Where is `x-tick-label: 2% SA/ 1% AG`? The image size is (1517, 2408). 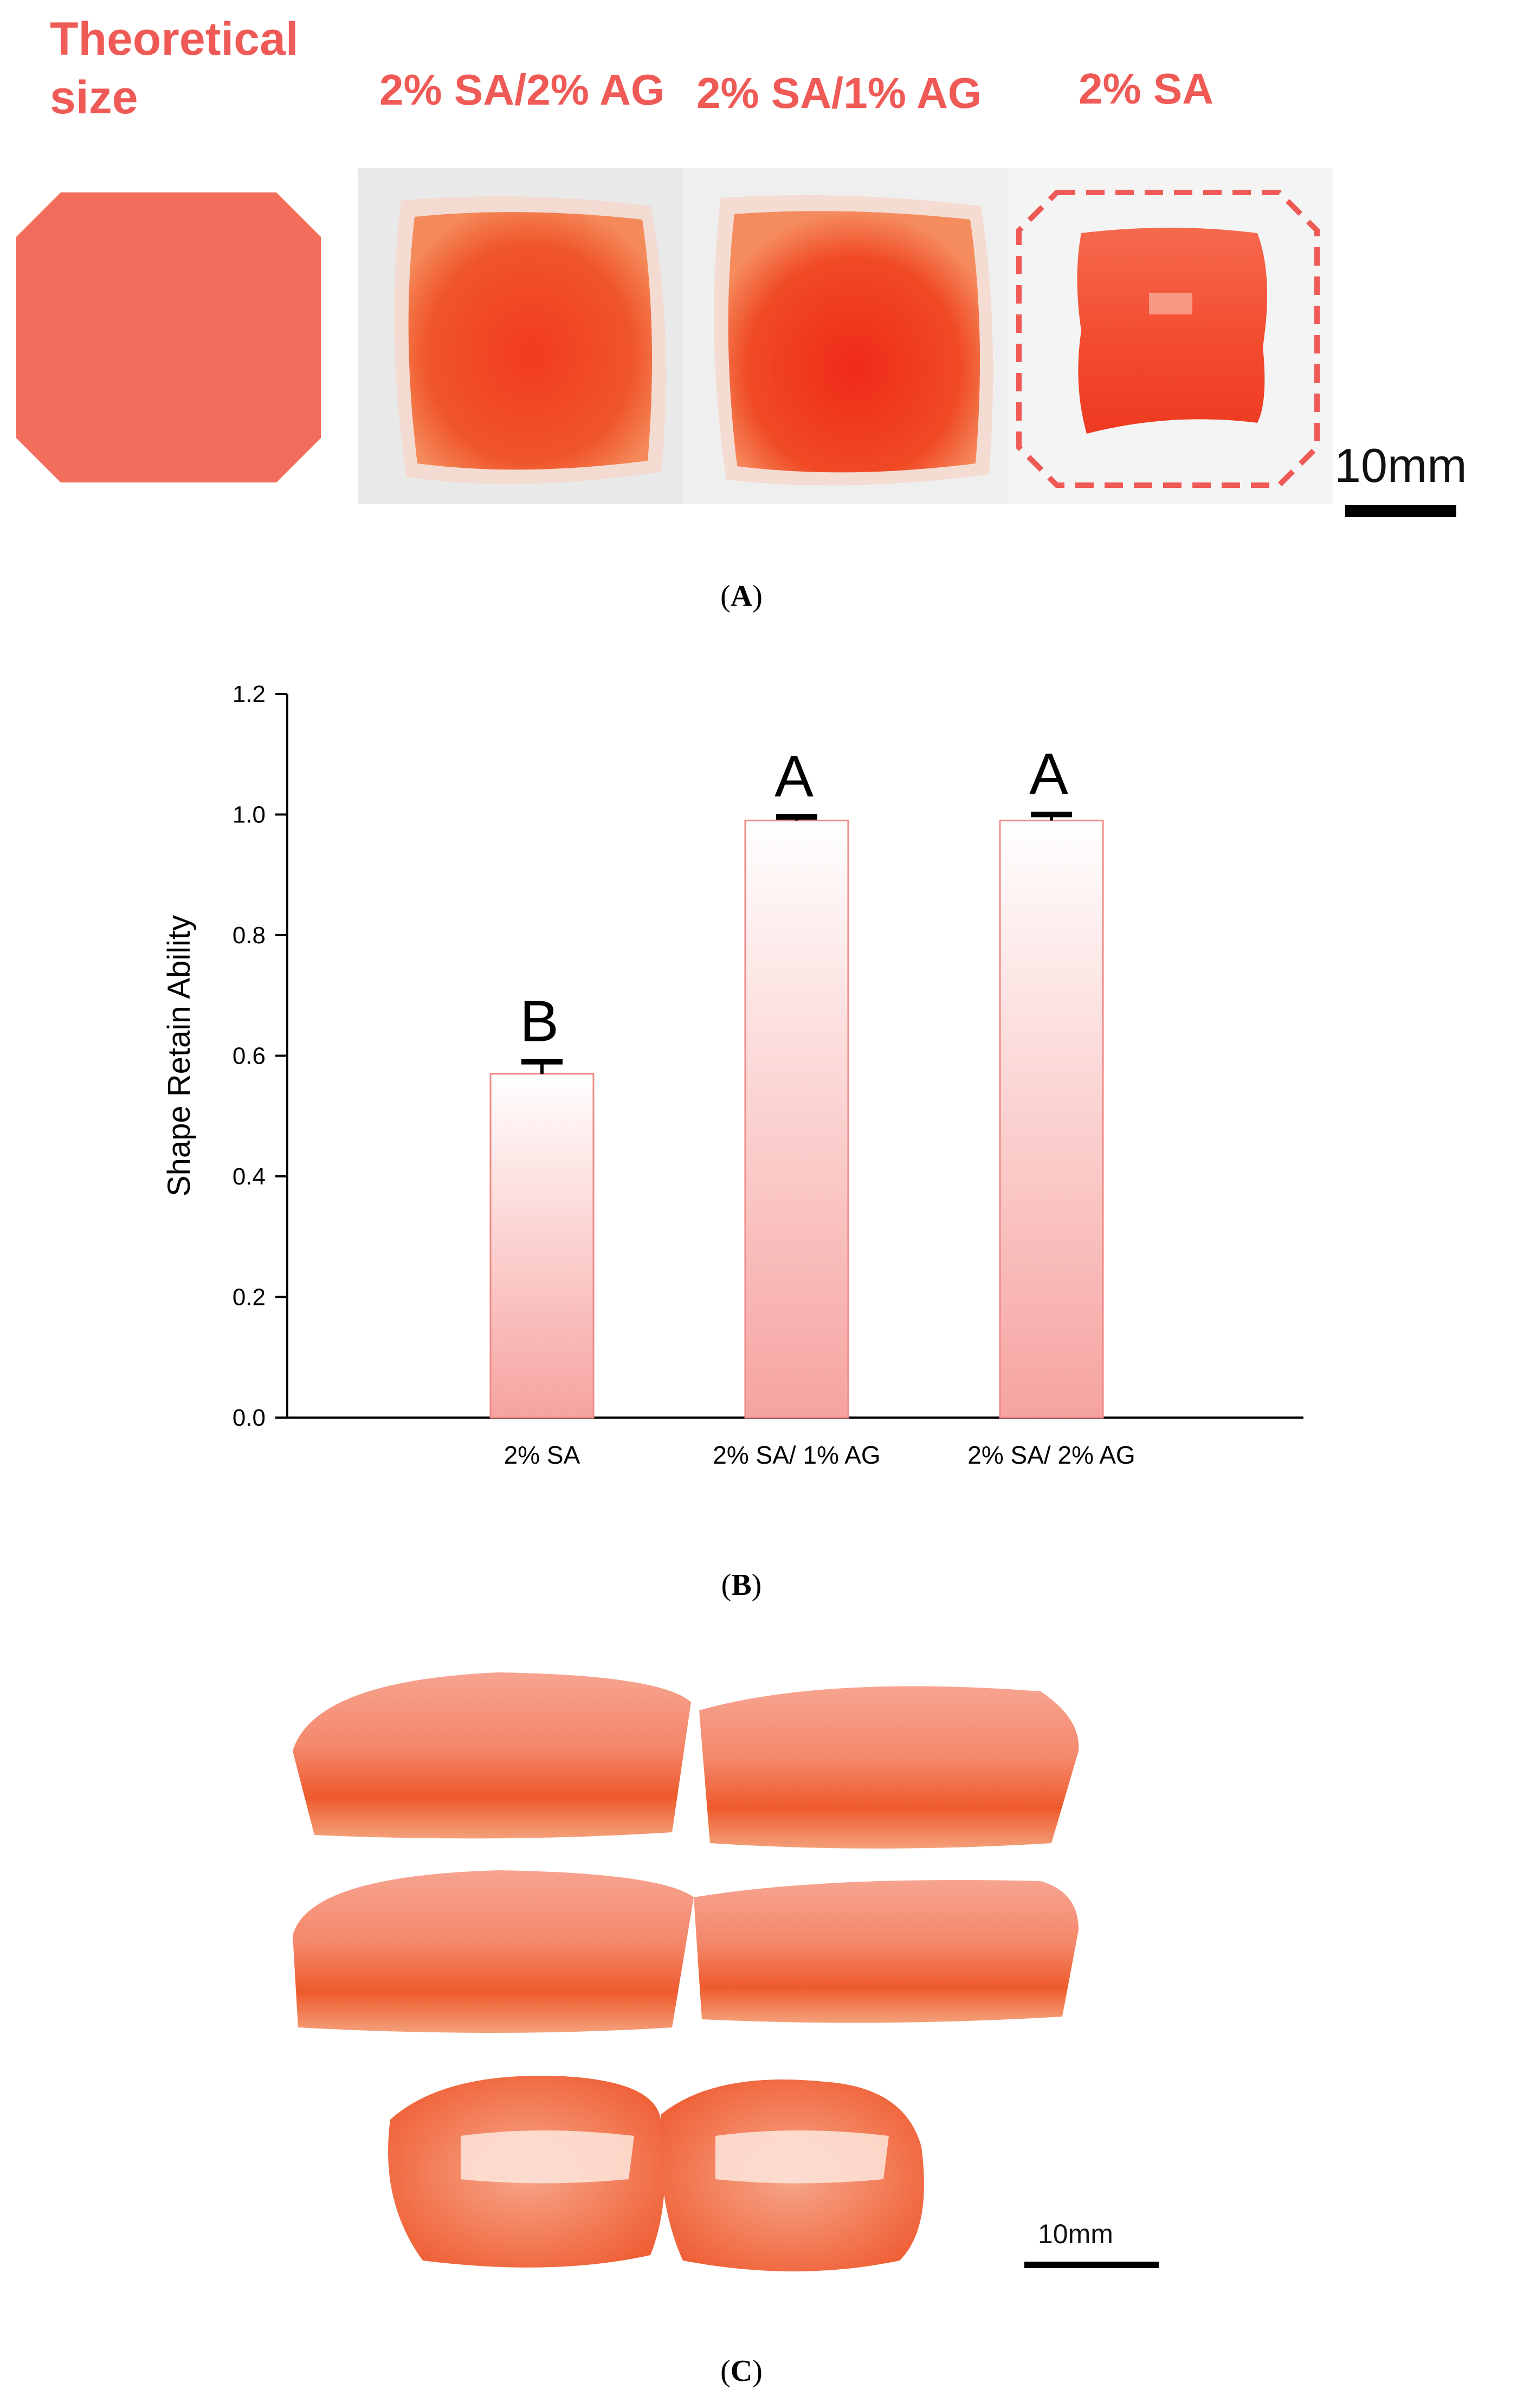
x-tick-label: 2% SA/ 1% AG is located at coordinates (796, 1455).